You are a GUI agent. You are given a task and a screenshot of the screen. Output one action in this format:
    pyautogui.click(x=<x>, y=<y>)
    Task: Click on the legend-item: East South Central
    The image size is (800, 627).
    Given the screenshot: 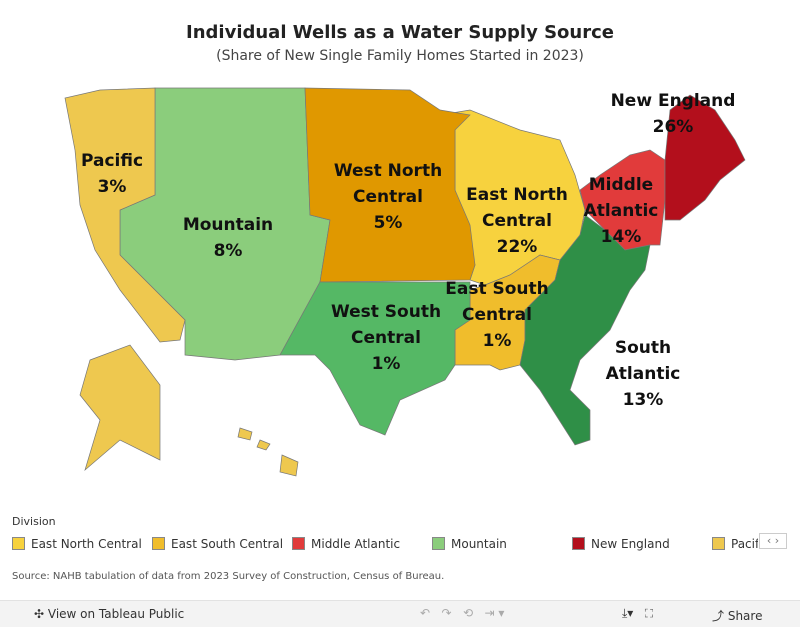 What is the action you would take?
    pyautogui.click(x=222, y=544)
    